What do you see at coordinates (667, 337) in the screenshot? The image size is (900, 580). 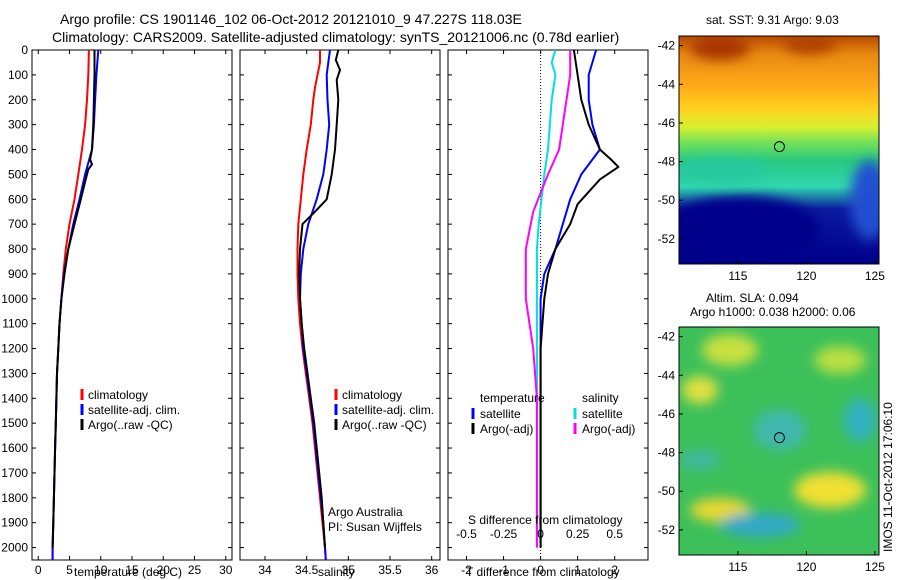 I see `sla-map-ytick-label: -42` at bounding box center [667, 337].